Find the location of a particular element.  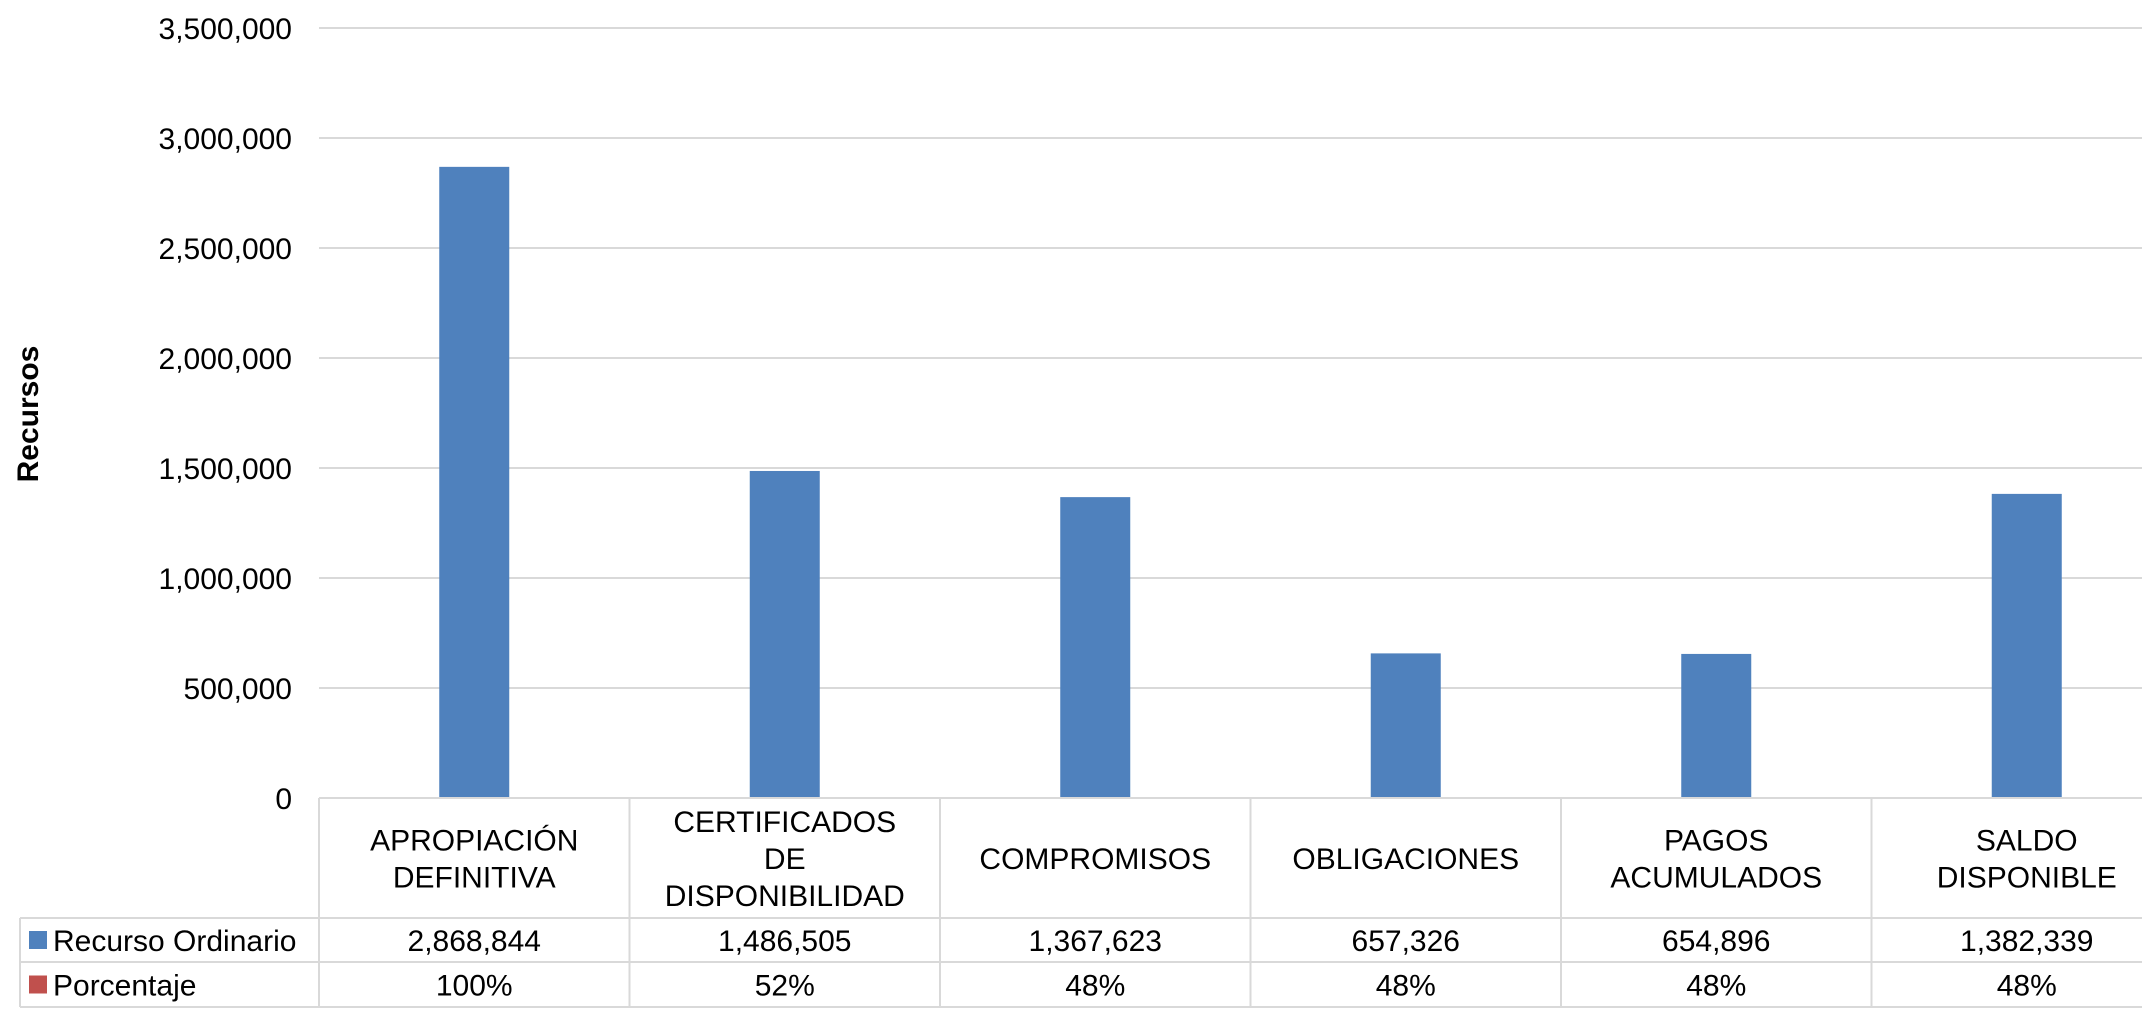

legend-label: Recurso Ordinario is located at coordinates (174, 941).